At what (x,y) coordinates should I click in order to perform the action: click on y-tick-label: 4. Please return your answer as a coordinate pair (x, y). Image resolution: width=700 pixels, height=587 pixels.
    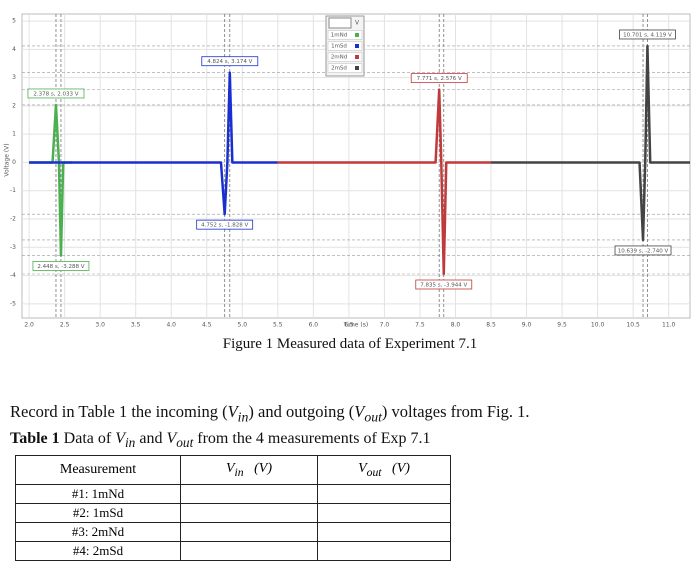
    Looking at the image, I should click on (14, 49).